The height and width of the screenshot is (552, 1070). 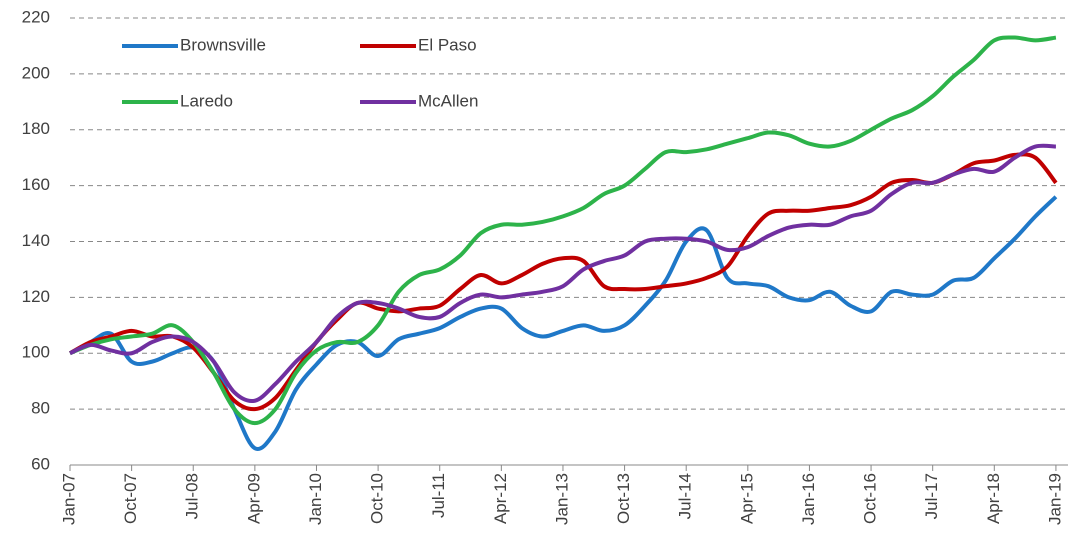 What do you see at coordinates (36, 352) in the screenshot?
I see `y-tick-label: 100` at bounding box center [36, 352].